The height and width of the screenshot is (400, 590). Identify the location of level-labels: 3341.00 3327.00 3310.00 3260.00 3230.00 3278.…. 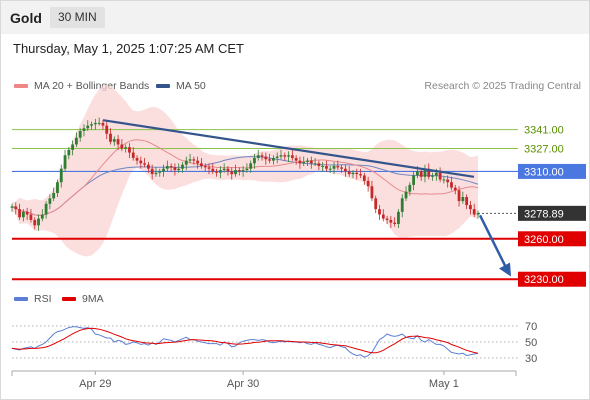
(552, 206).